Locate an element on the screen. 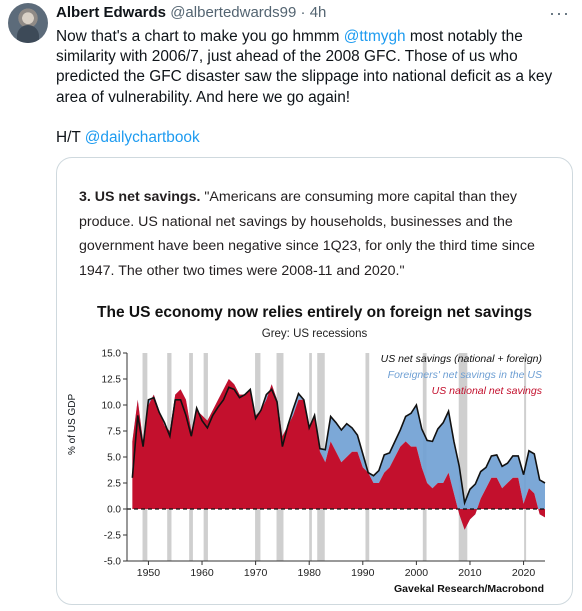 Image resolution: width=582 pixels, height=611 pixels. ht-prefix: H/T is located at coordinates (70, 137).